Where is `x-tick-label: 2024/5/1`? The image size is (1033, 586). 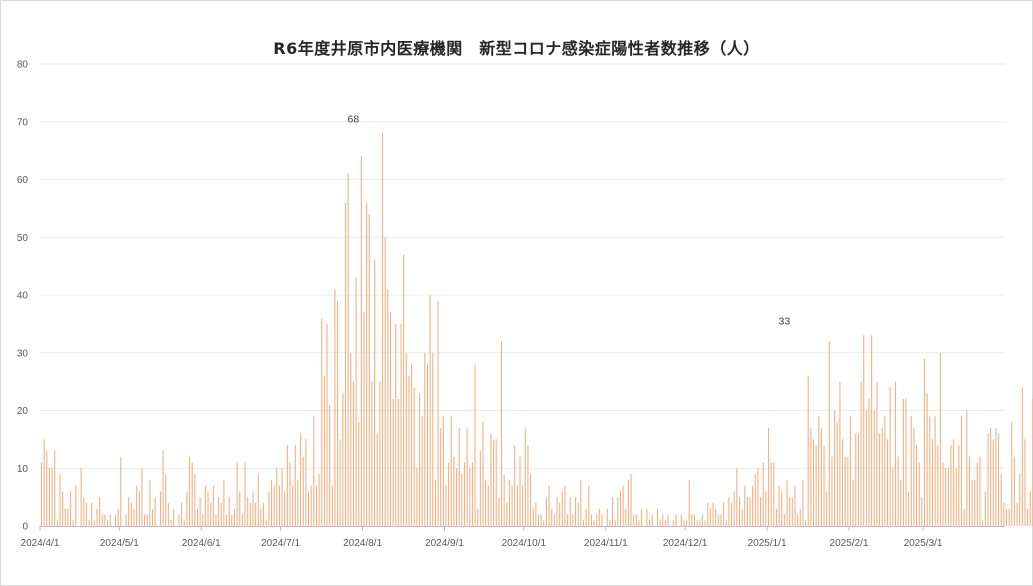 x-tick-label: 2024/5/1 is located at coordinates (119, 543).